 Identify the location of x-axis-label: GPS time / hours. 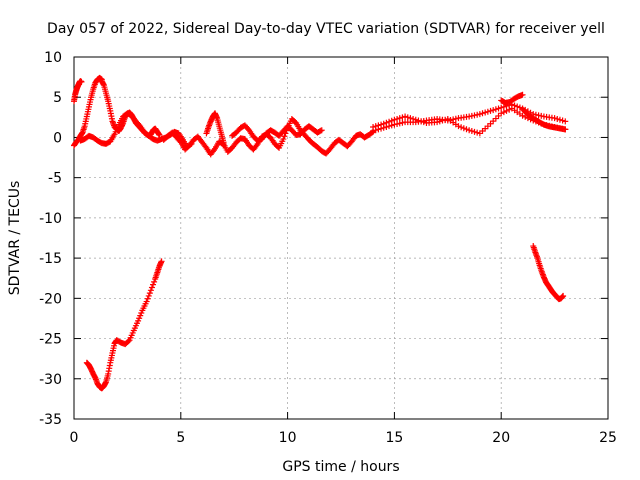
(340, 467).